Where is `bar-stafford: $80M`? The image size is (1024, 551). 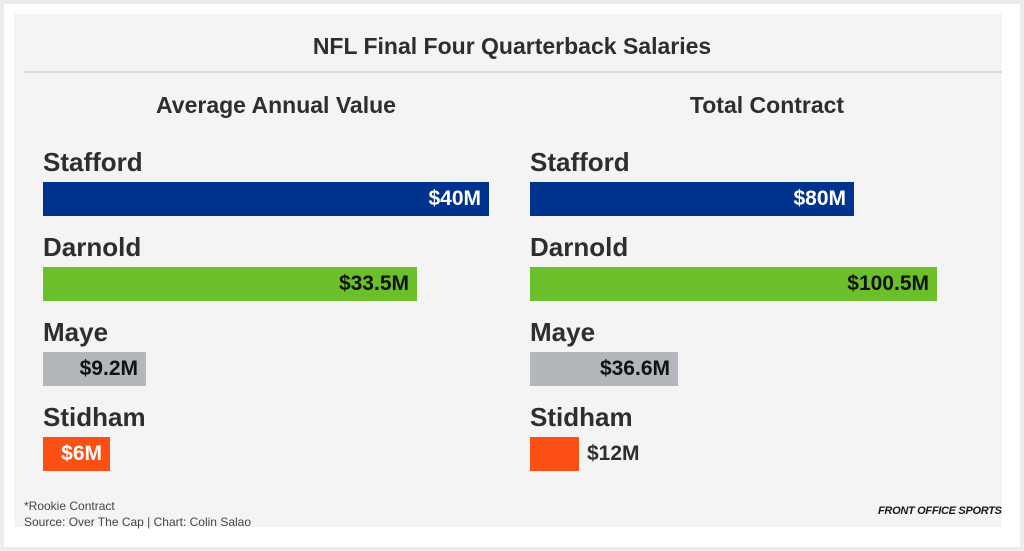 bar-stafford: $80M is located at coordinates (692, 199).